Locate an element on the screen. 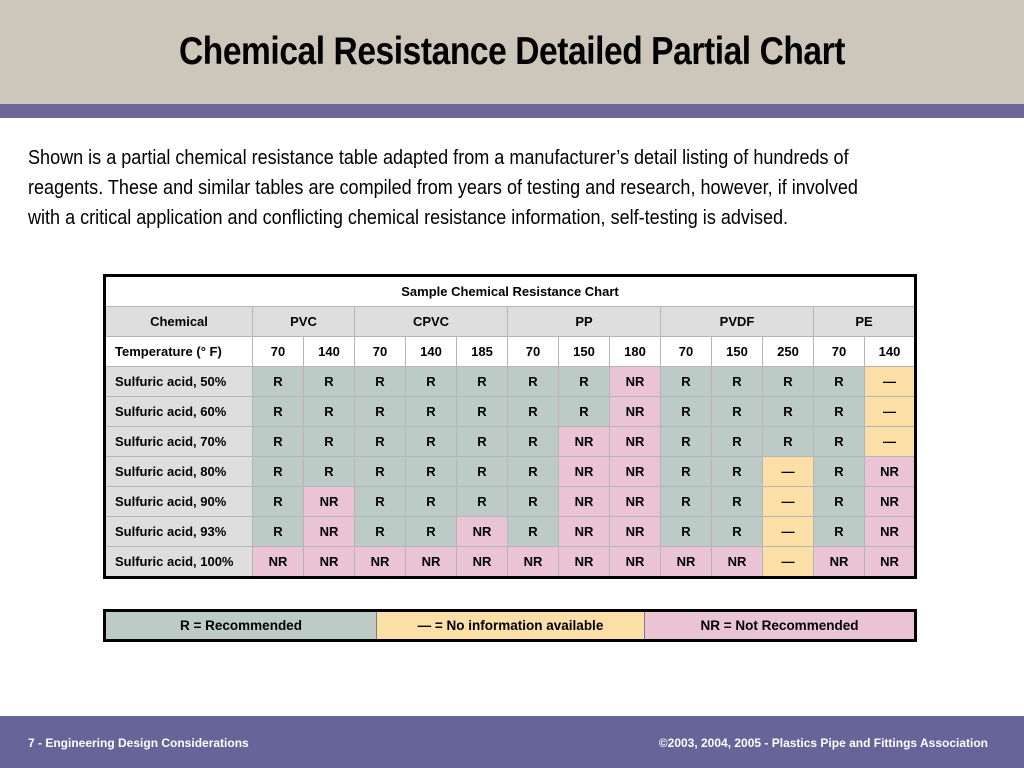 The image size is (1024, 768). temperature-cell: 140 is located at coordinates (890, 351).